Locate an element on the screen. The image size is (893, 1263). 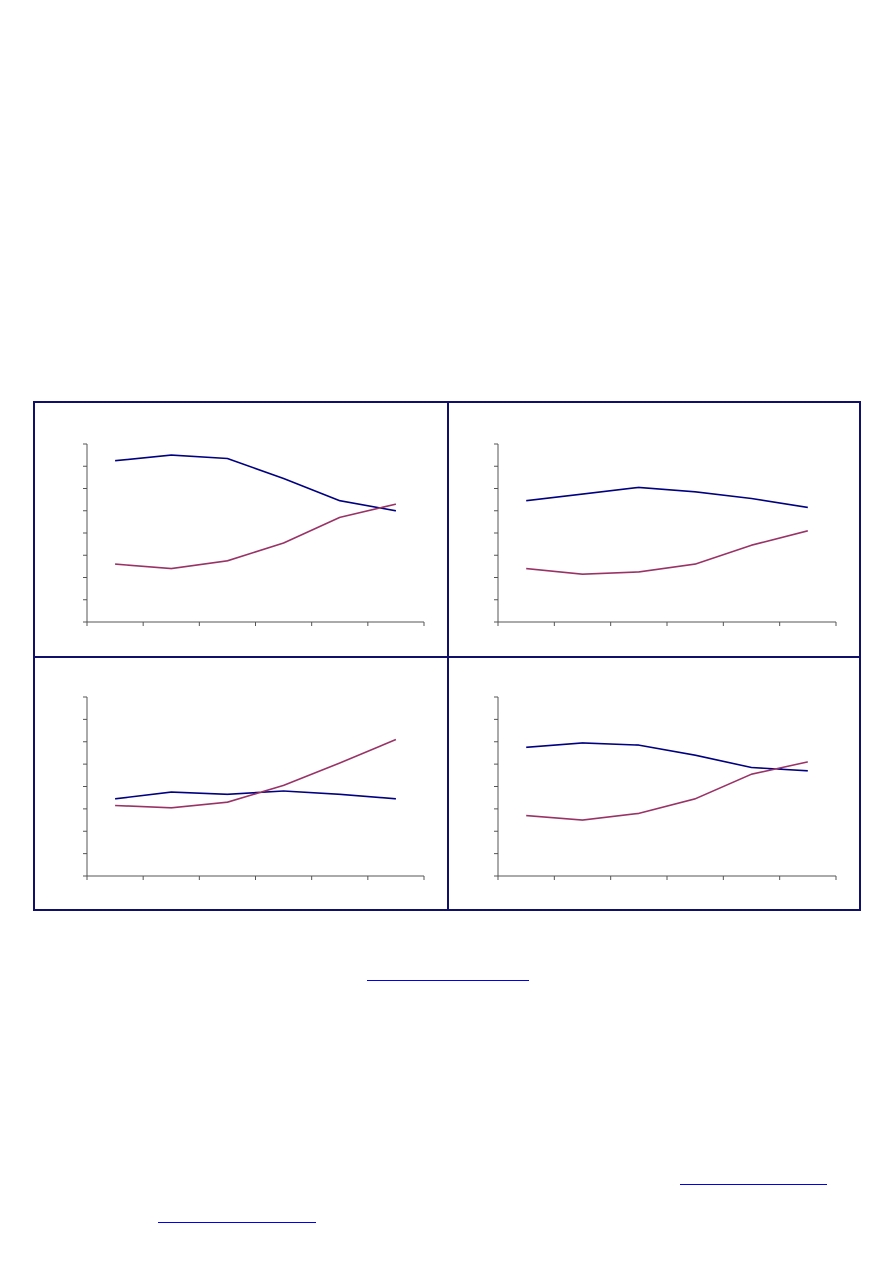
chart-3-series-2-line is located at coordinates (256, 773).